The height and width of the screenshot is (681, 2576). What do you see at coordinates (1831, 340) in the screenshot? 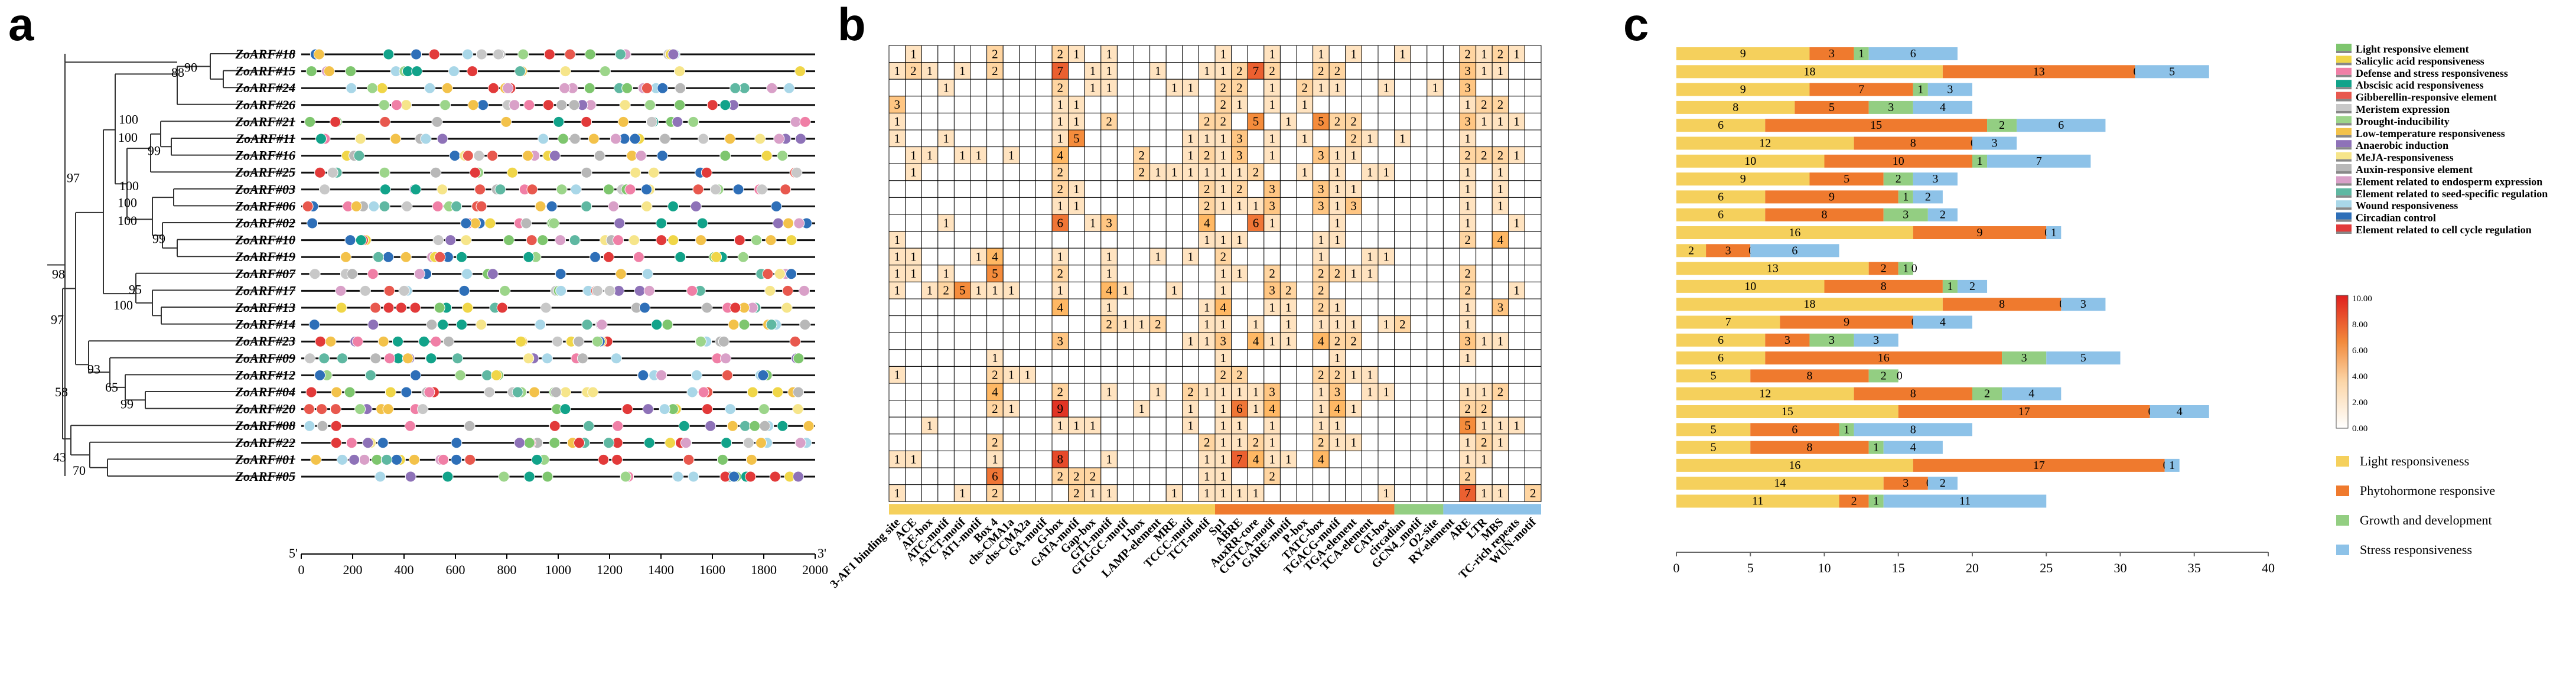
I see `bar-segment-growth` at bounding box center [1831, 340].